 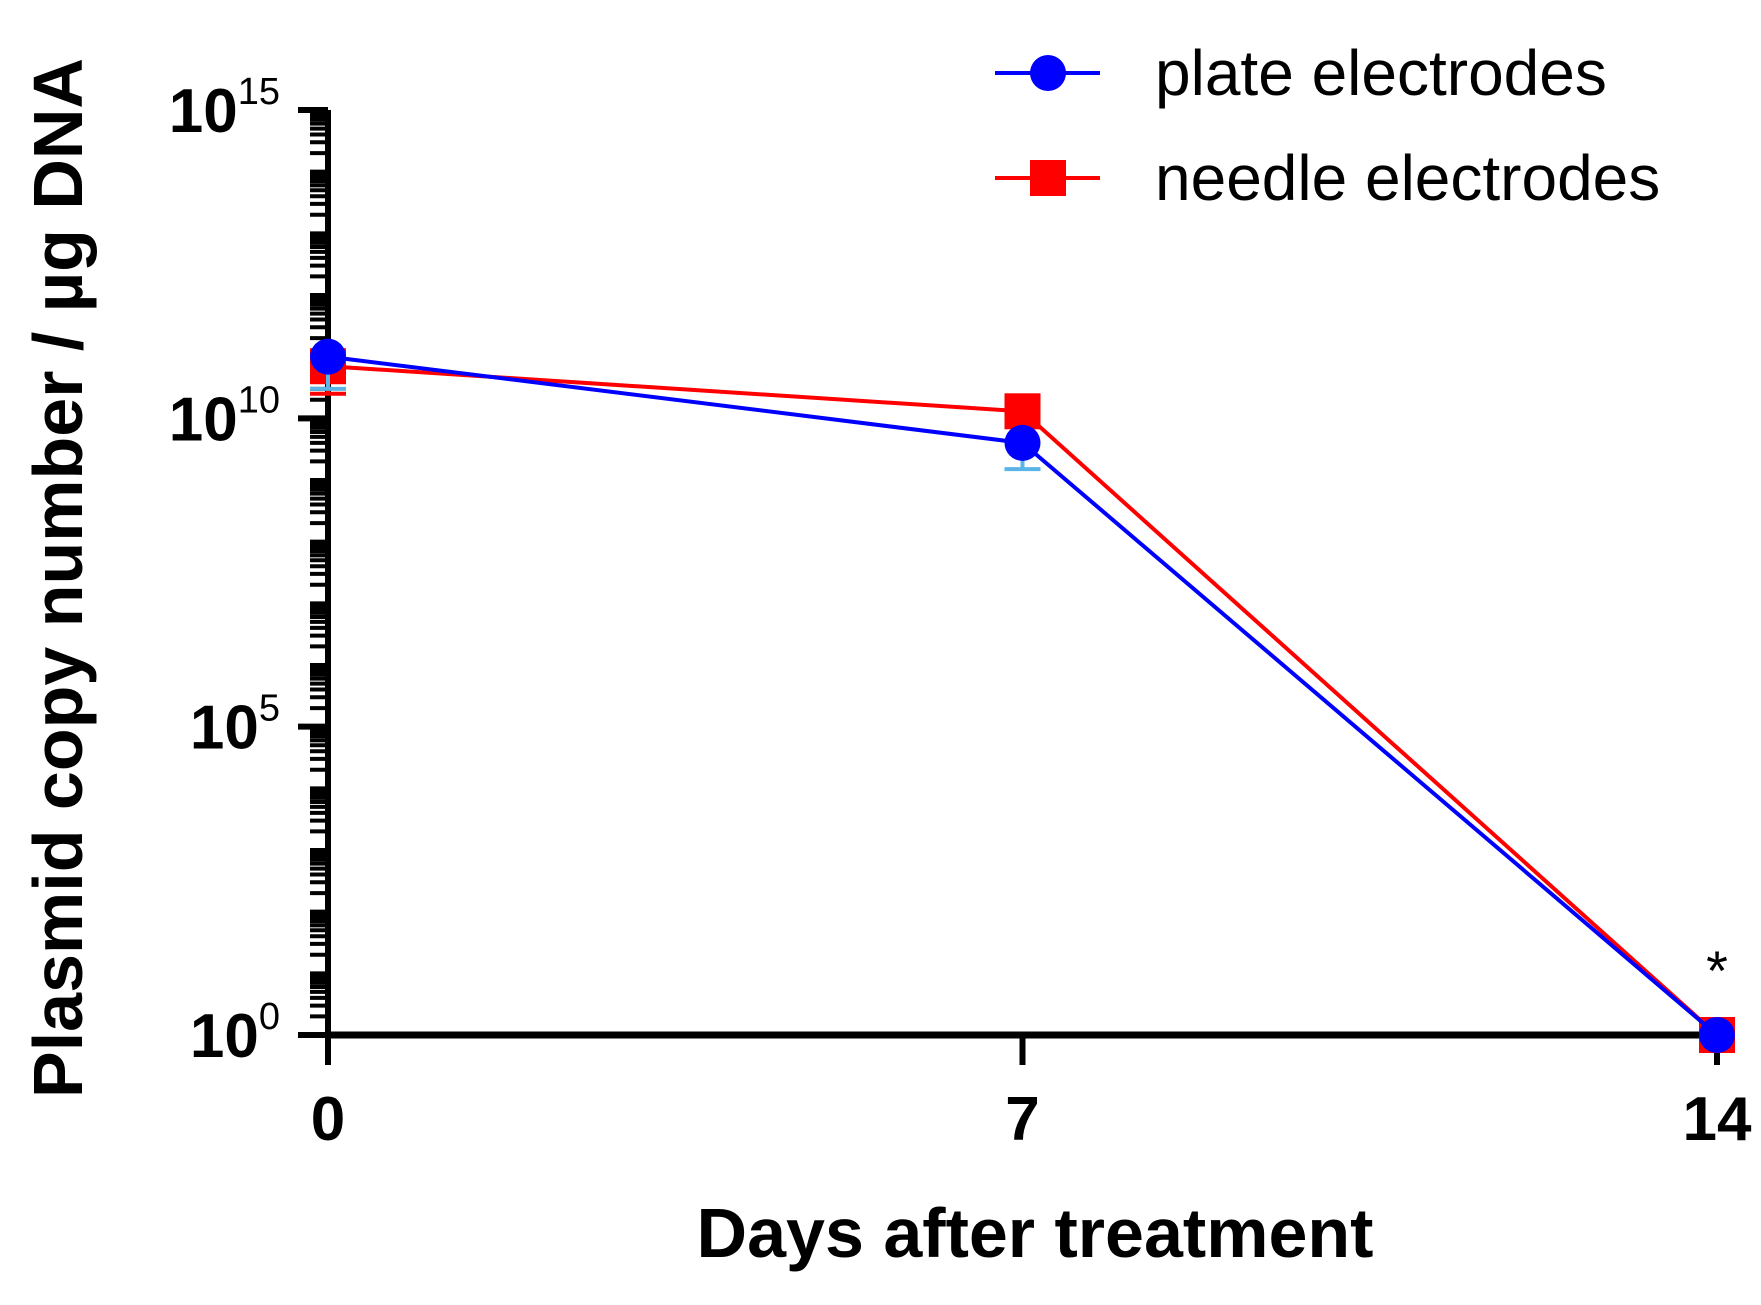 What do you see at coordinates (1035, 1233) in the screenshot?
I see `x-axis-title: Days after treatment` at bounding box center [1035, 1233].